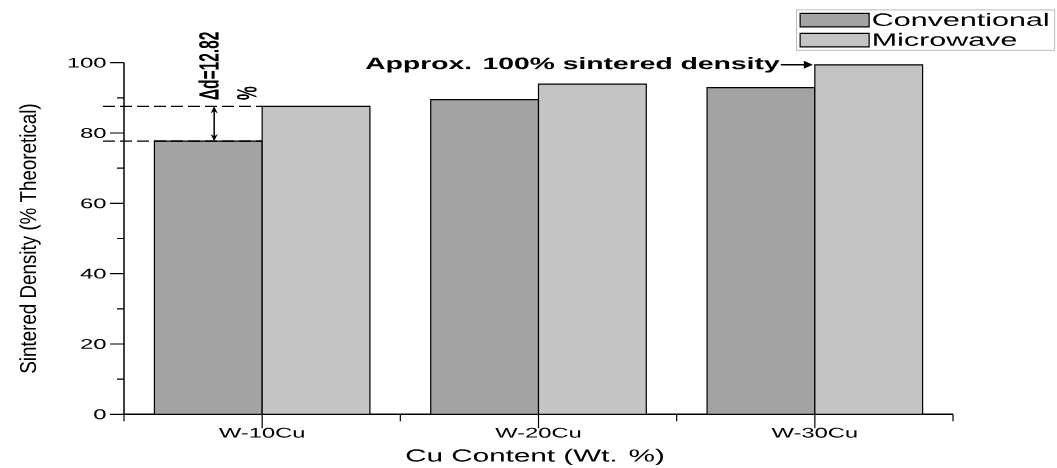 The height and width of the screenshot is (468, 1057). I want to click on y-tick-label: 40, so click(93, 273).